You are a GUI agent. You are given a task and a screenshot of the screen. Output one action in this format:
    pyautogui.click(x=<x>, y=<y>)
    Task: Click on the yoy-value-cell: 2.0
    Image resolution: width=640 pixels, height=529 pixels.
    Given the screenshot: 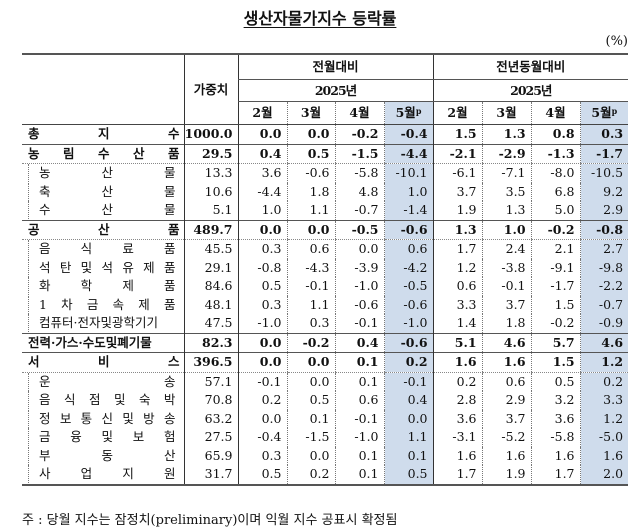 What is the action you would take?
    pyautogui.click(x=604, y=475)
    